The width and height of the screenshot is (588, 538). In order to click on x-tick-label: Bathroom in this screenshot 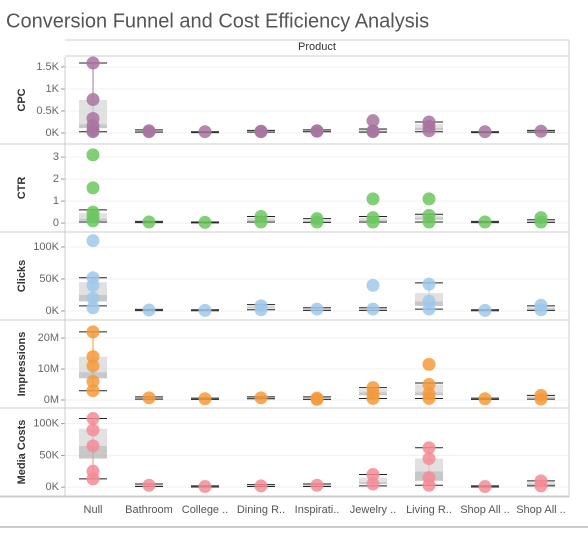, I will do `click(149, 510)`.